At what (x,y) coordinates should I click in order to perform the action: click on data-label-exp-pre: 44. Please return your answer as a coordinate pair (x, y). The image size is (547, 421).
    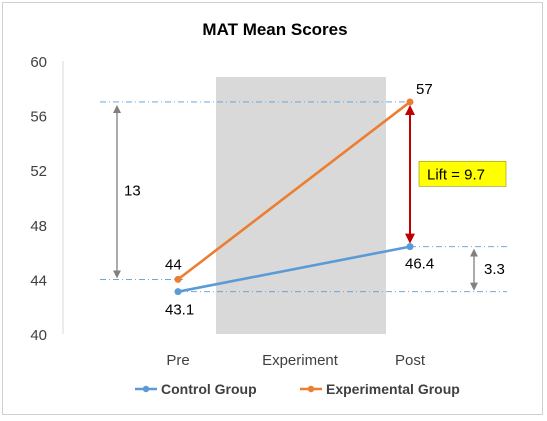
    Looking at the image, I should click on (173, 264).